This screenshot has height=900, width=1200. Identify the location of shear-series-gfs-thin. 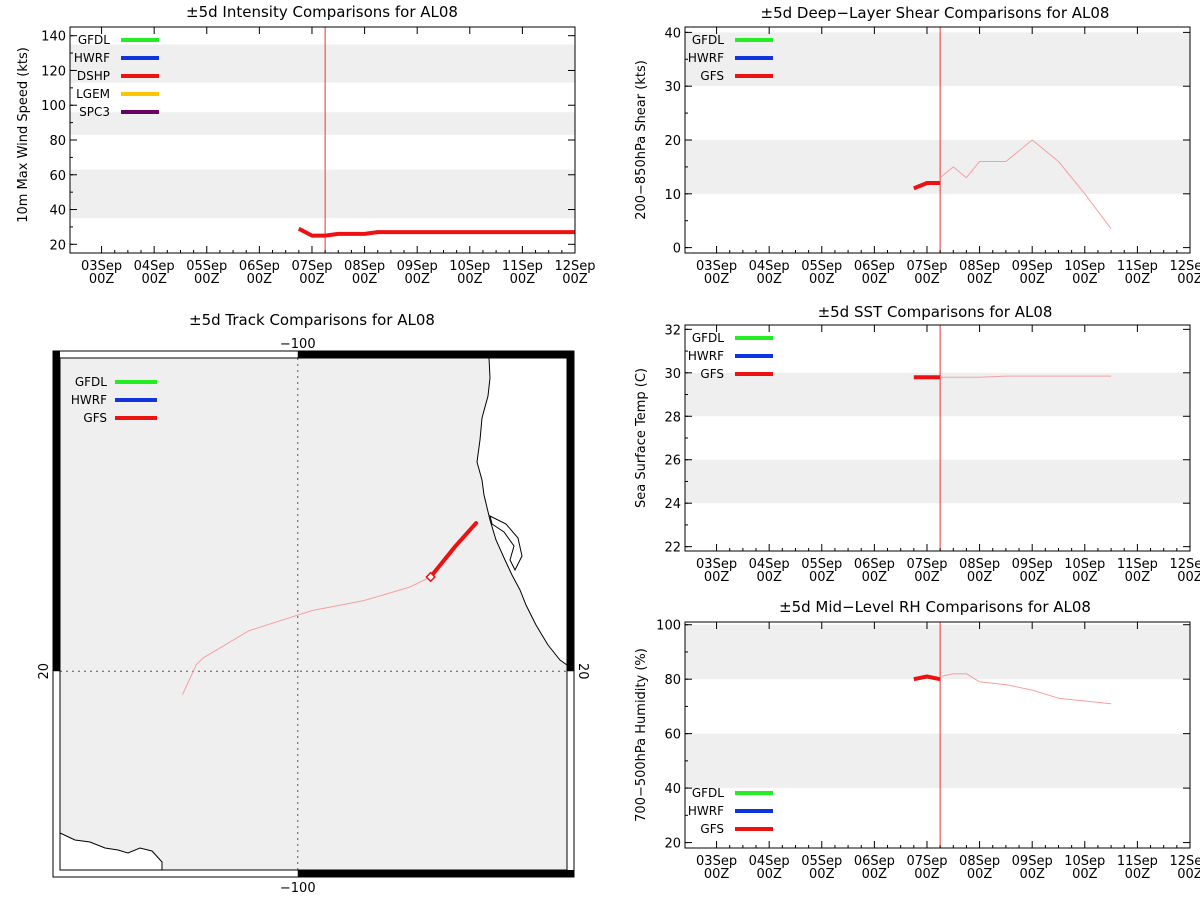
(1025, 184).